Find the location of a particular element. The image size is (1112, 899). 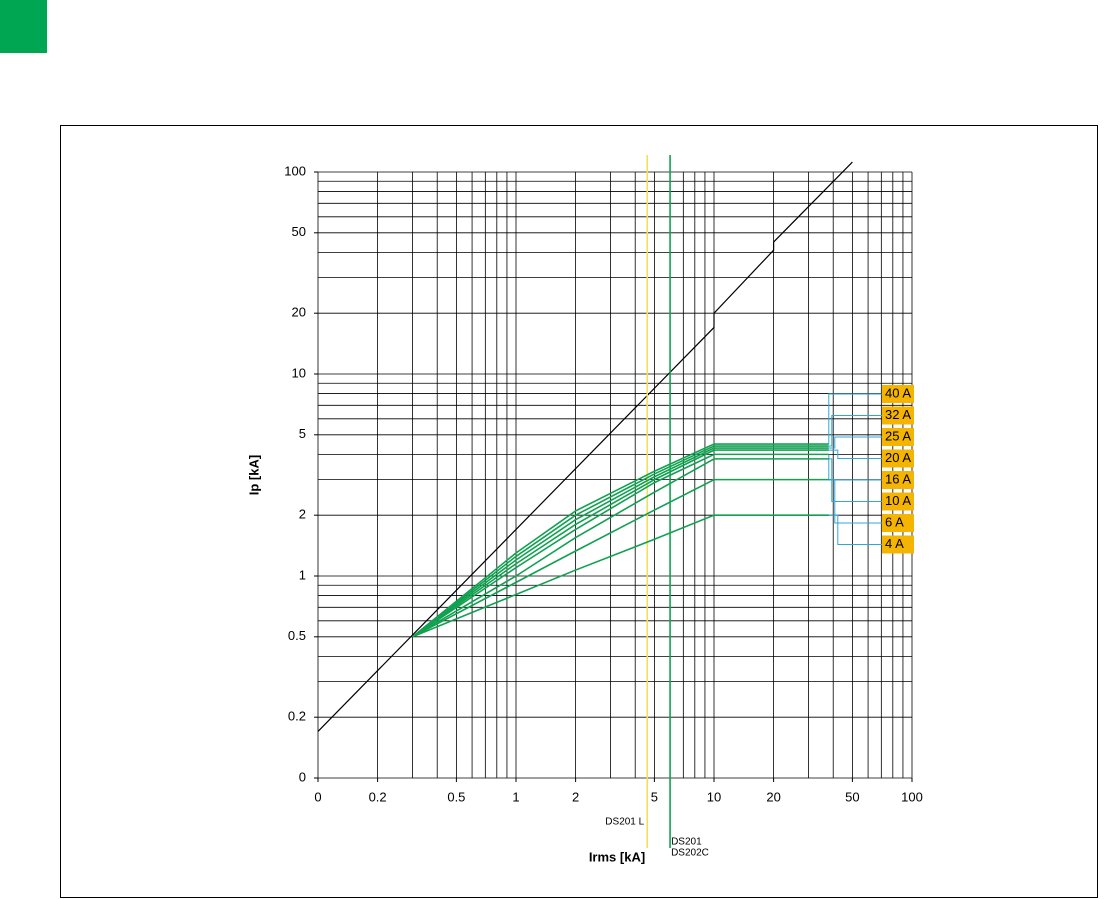

x-tick-label: 2 is located at coordinates (575, 796).